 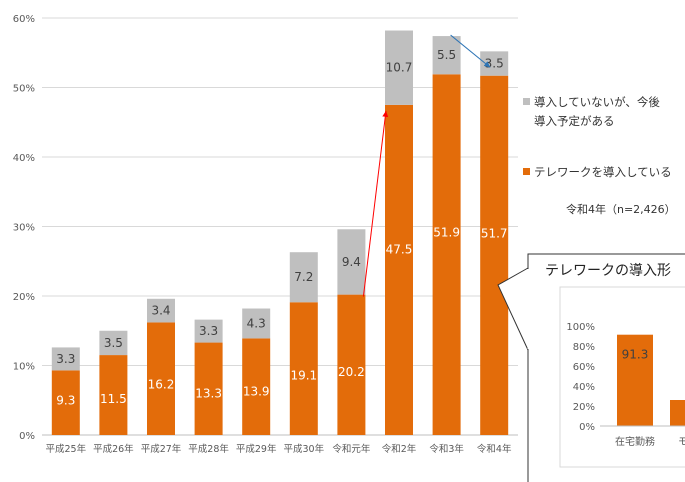 What do you see at coordinates (256, 392) in the screenshot?
I see `data-label-telework: 13.9` at bounding box center [256, 392].